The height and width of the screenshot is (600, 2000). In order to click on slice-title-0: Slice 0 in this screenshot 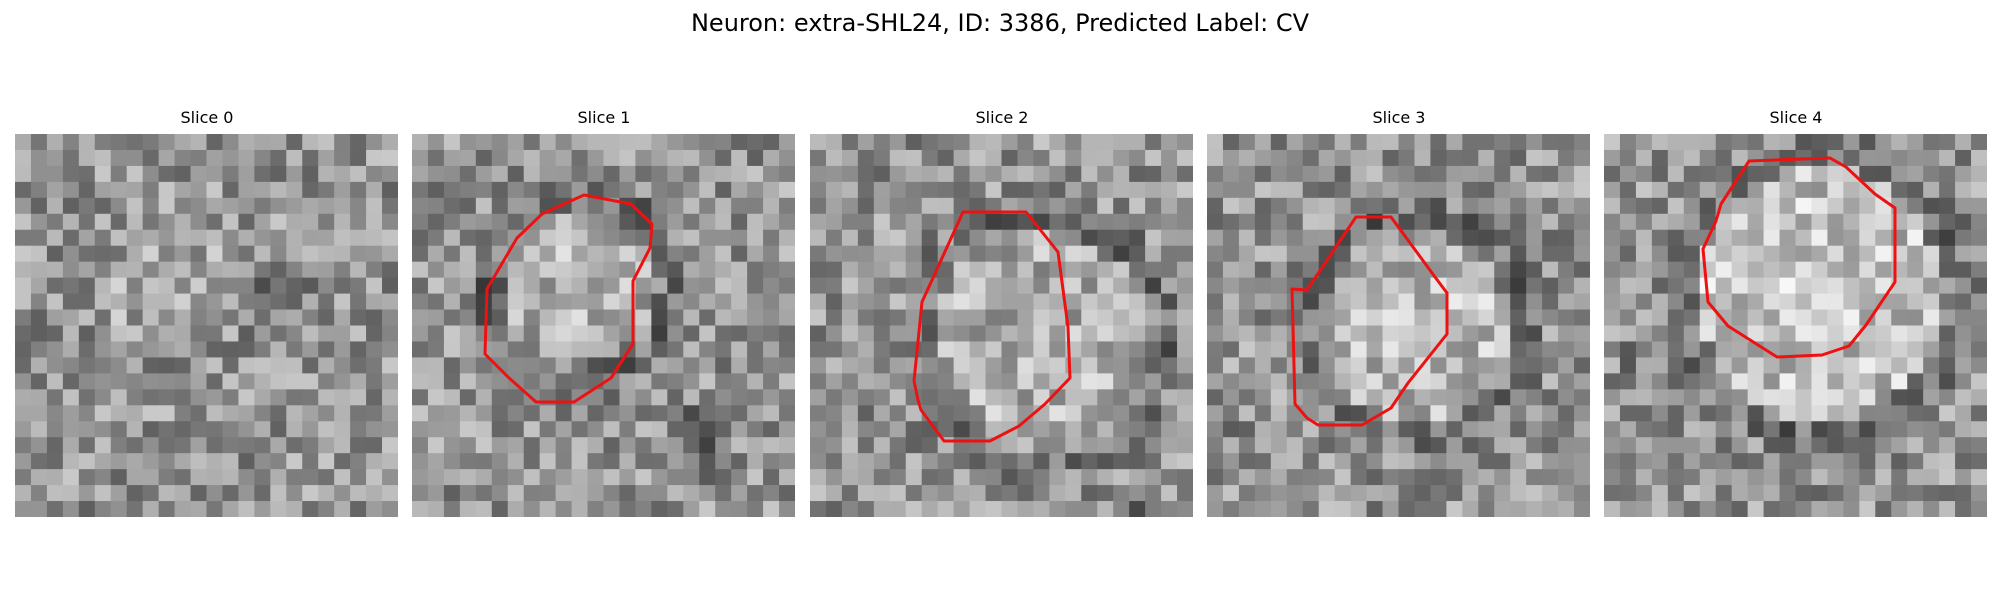, I will do `click(207, 117)`.